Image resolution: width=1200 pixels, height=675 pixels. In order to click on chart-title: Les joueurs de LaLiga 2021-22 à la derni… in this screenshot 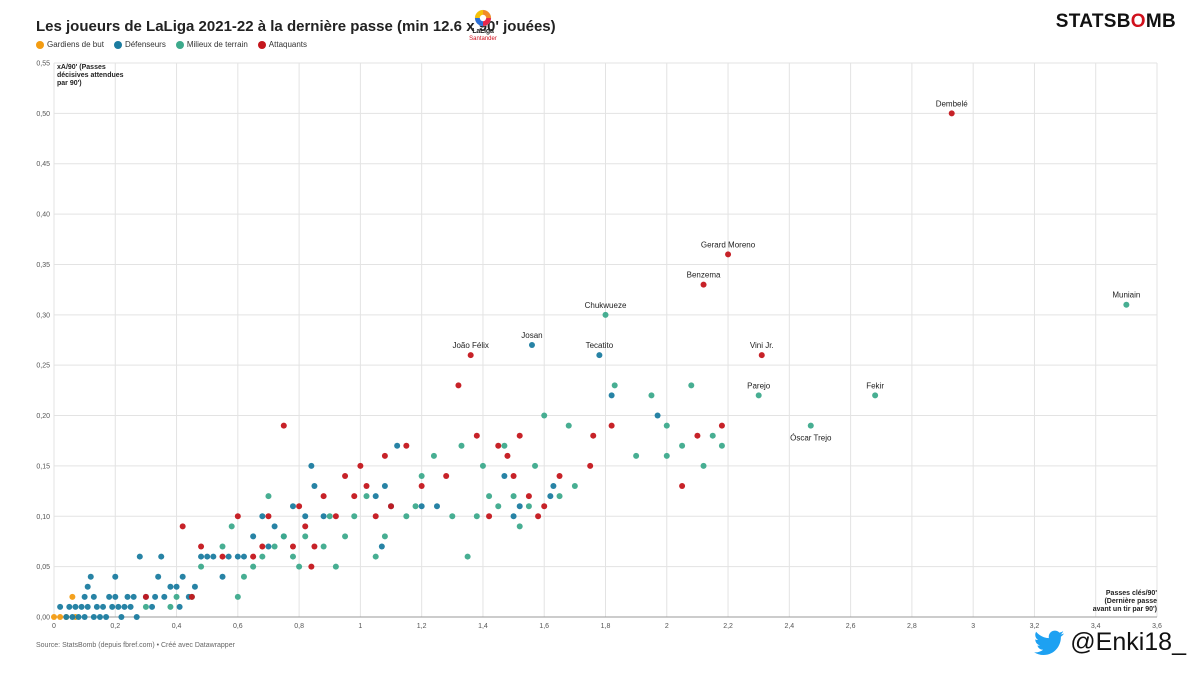, I will do `click(296, 26)`.